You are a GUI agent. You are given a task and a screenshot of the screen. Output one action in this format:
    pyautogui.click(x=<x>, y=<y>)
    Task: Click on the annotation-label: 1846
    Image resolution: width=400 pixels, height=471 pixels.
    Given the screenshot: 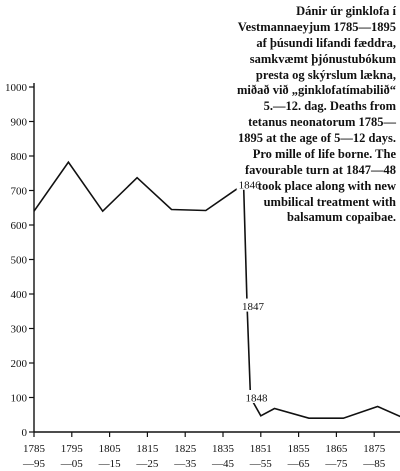 What is the action you would take?
    pyautogui.click(x=250, y=185)
    